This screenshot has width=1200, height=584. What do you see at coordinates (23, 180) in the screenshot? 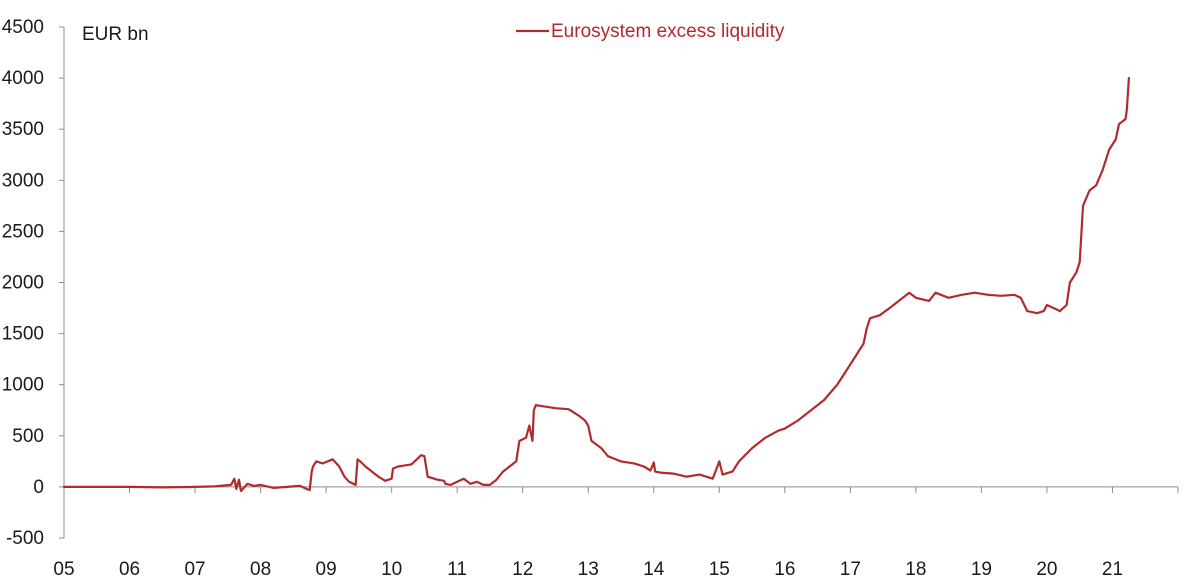
I see `y-tick-label: 3000` at bounding box center [23, 180].